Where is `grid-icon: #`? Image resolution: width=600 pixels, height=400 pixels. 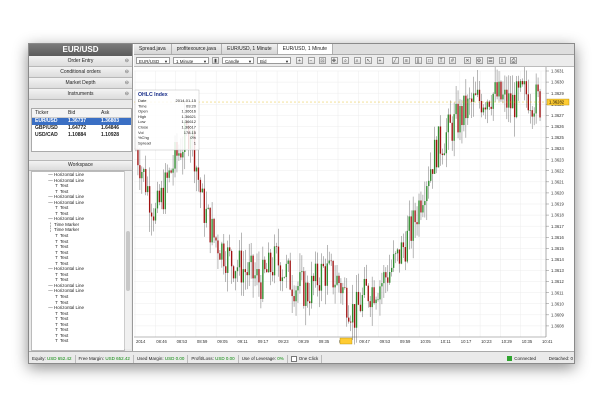 grid-icon: # is located at coordinates (452, 60).